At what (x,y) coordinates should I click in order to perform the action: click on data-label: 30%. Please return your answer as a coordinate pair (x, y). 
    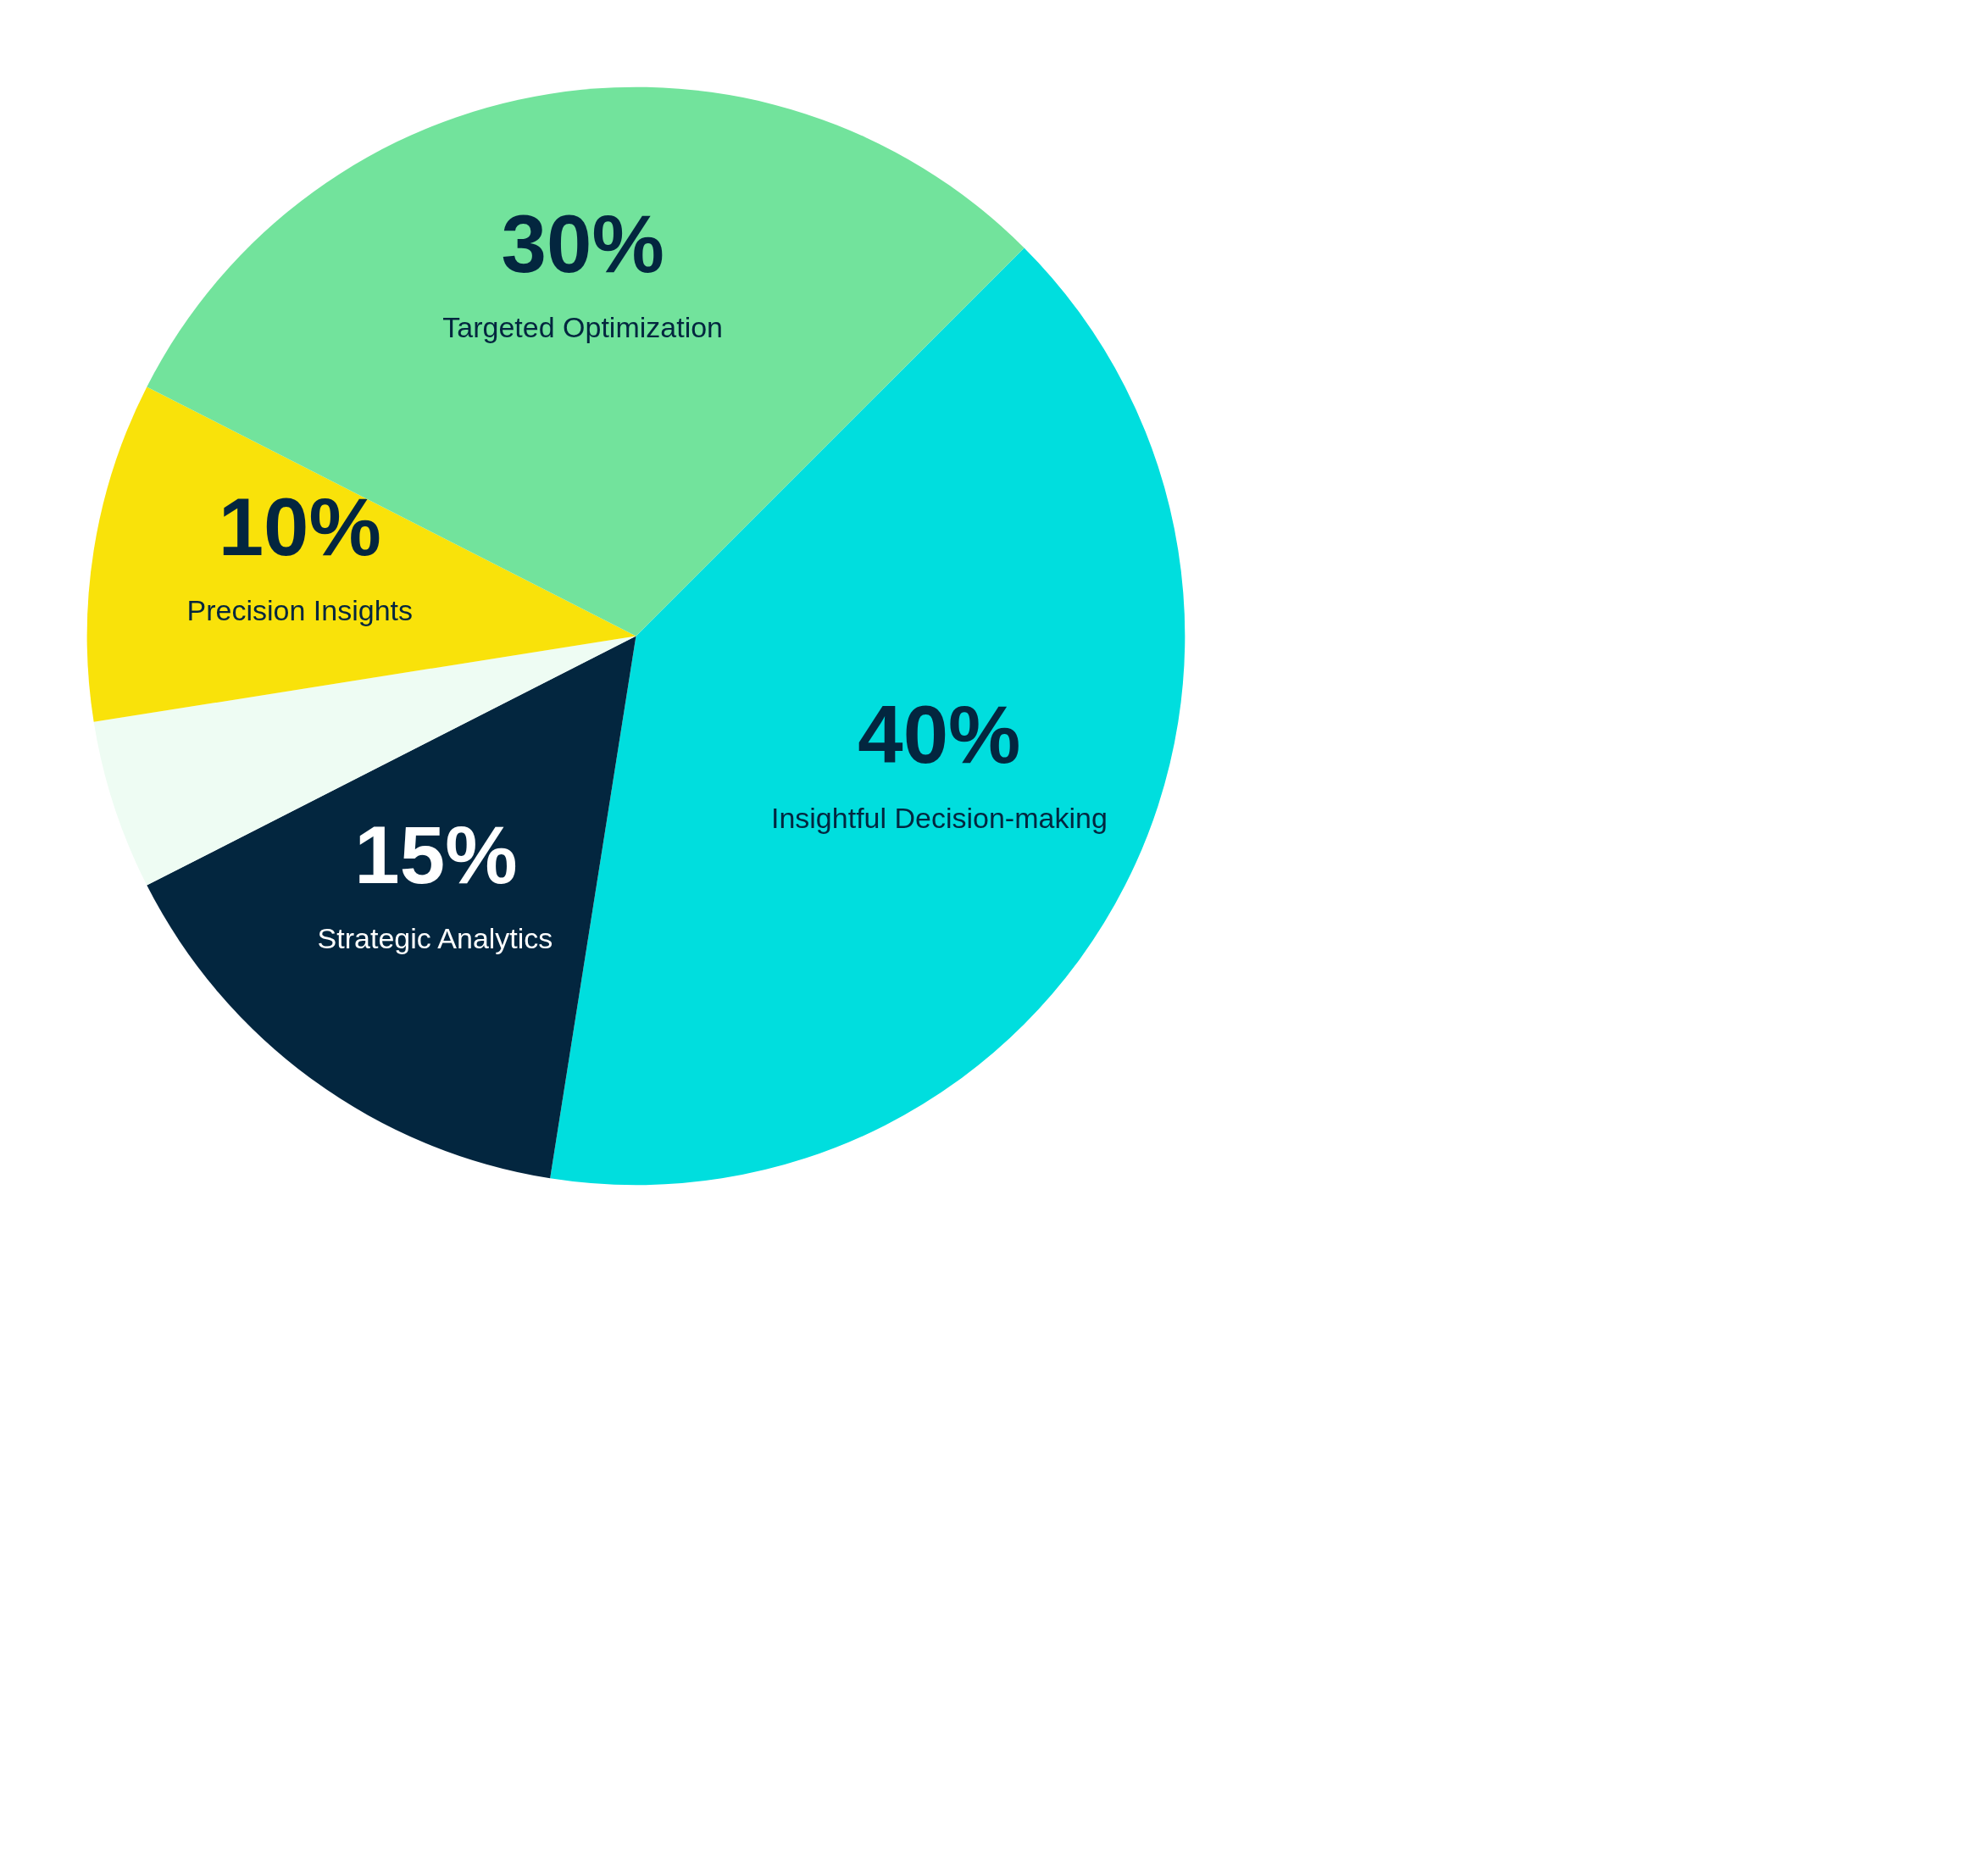
    Looking at the image, I should click on (582, 243).